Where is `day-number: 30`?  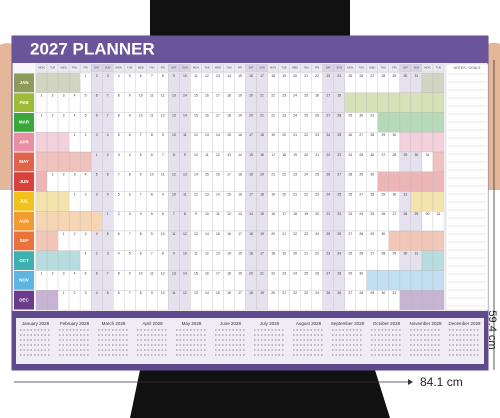
day-number: 30 is located at coordinates (394, 194).